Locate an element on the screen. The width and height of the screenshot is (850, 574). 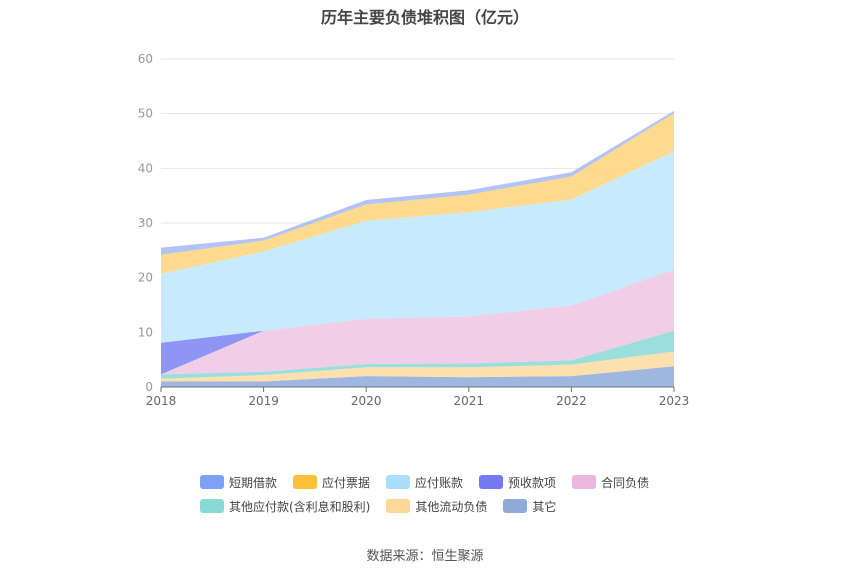
legend-item: 合同负债 is located at coordinates (610, 482).